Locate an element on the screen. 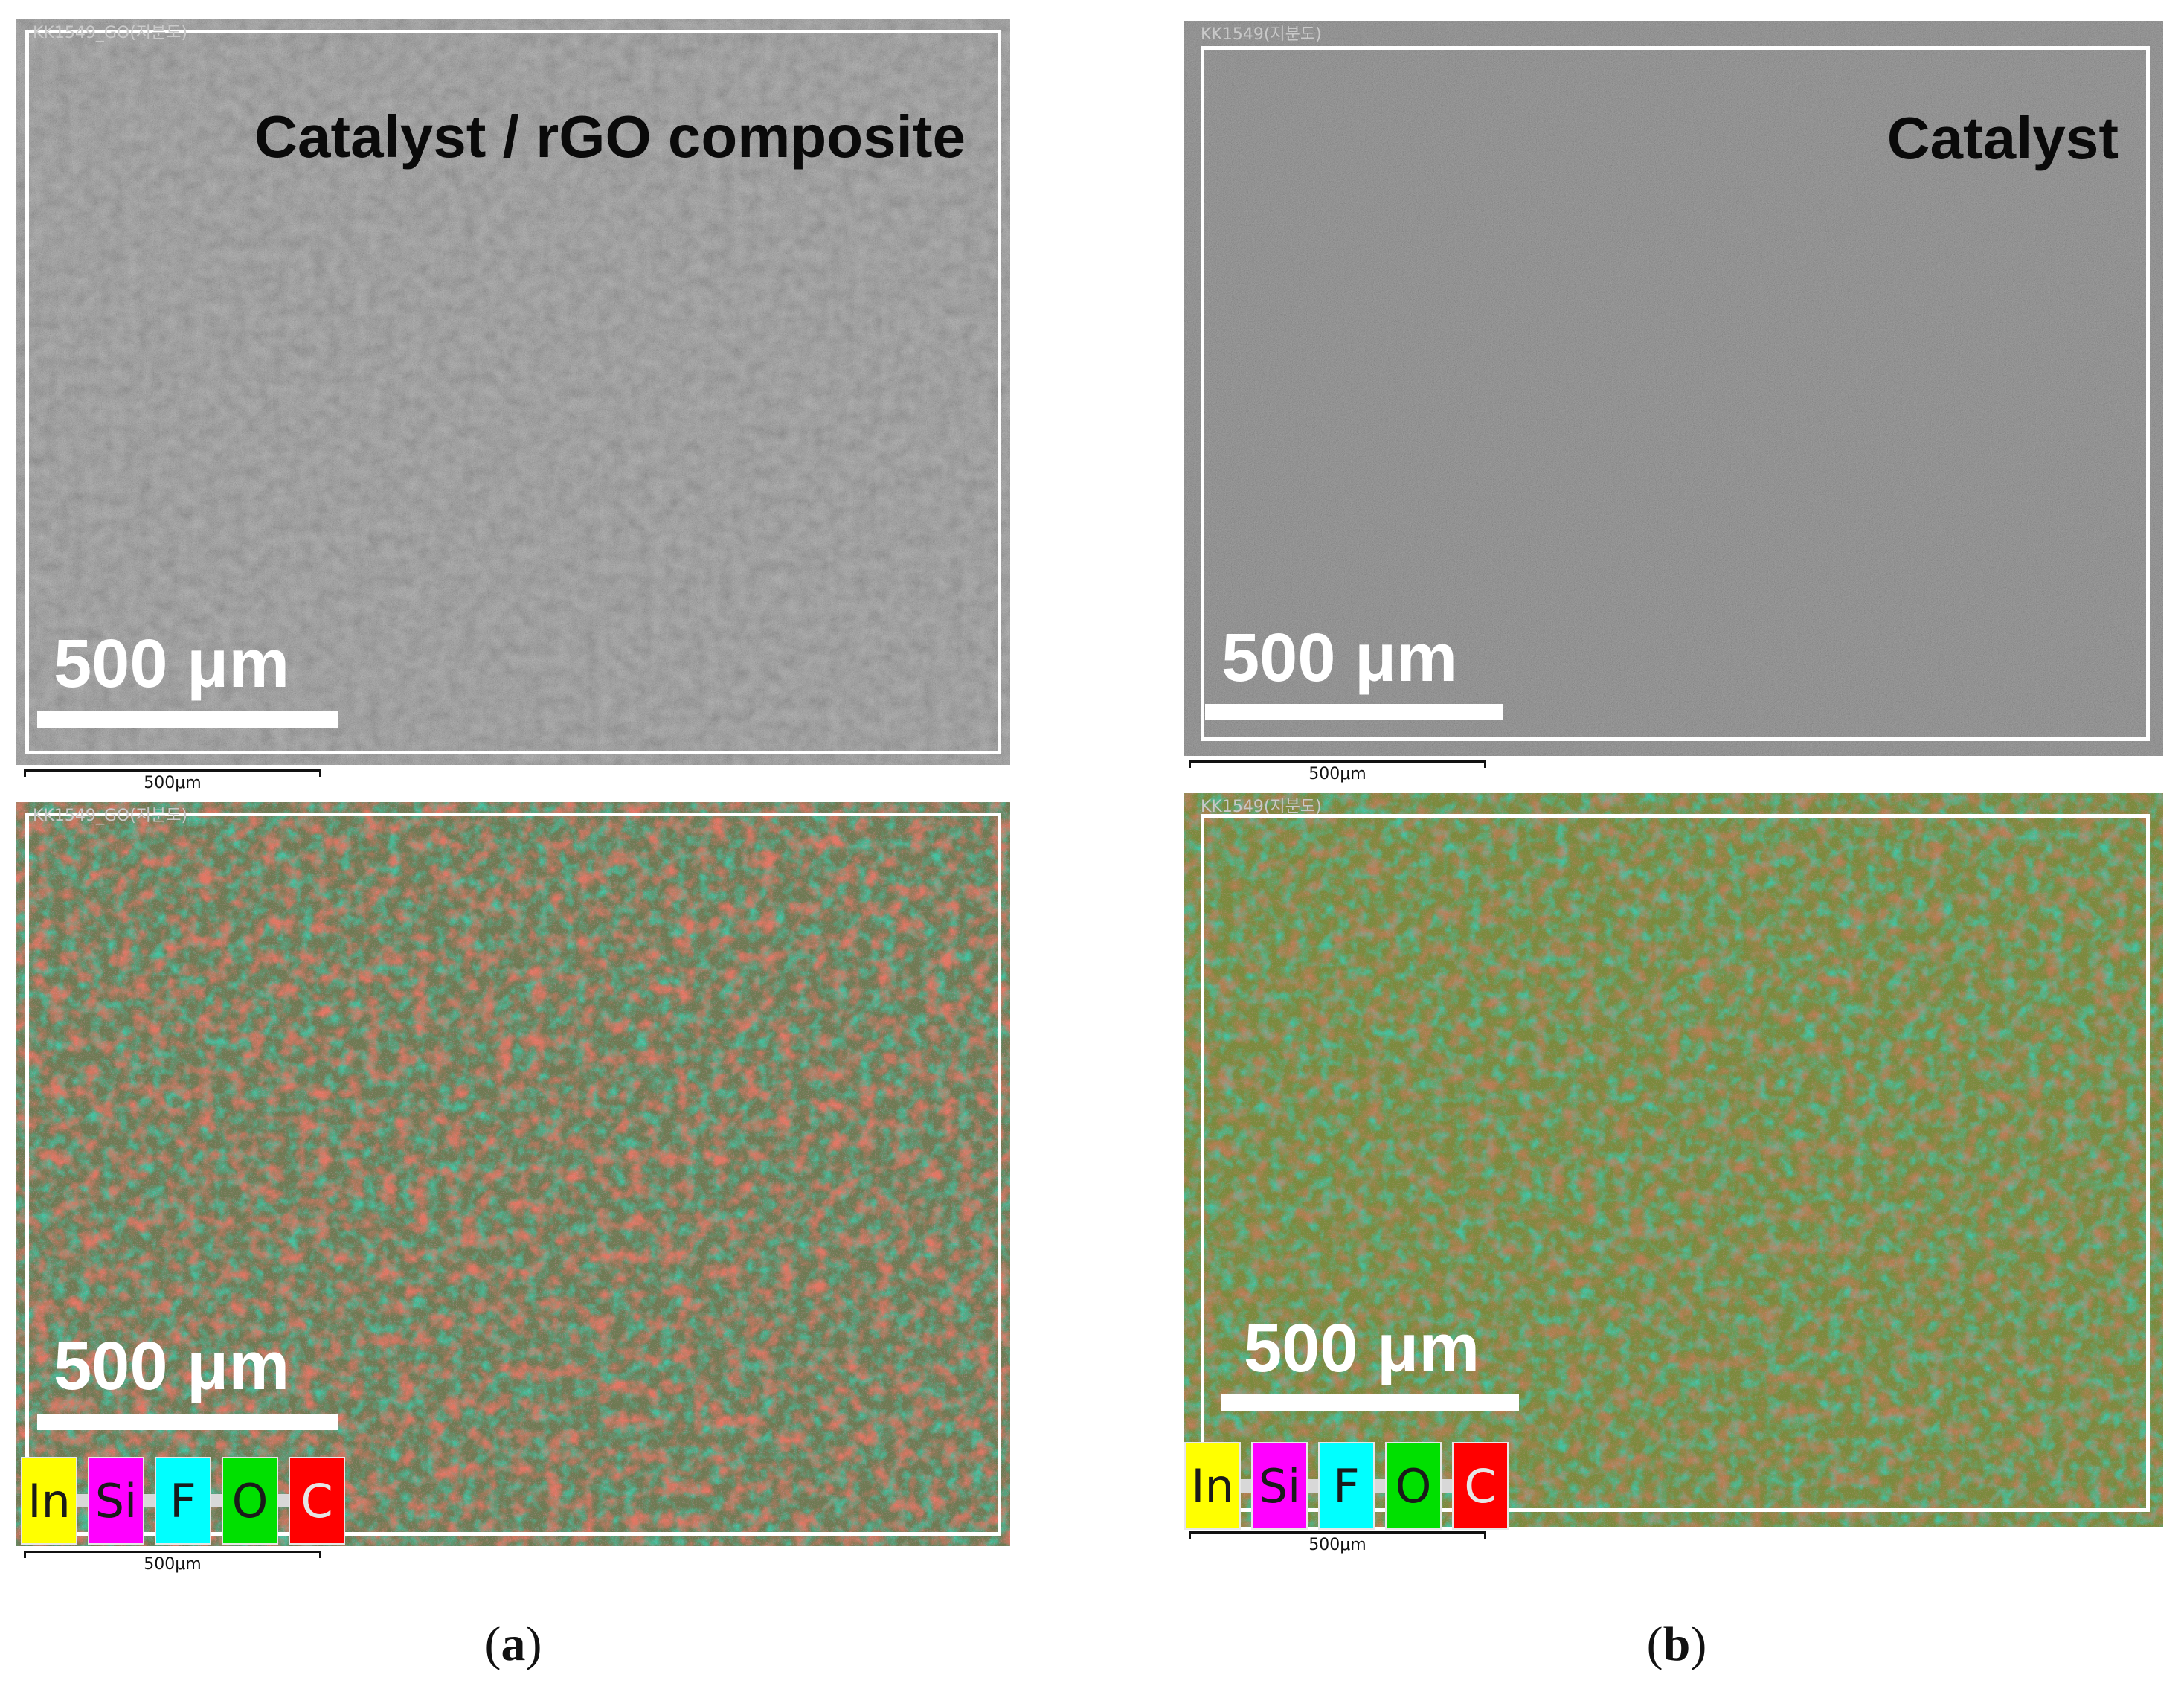 This screenshot has height=1692, width=2184. sample-label: Catalyst / rGO composite is located at coordinates (610, 136).